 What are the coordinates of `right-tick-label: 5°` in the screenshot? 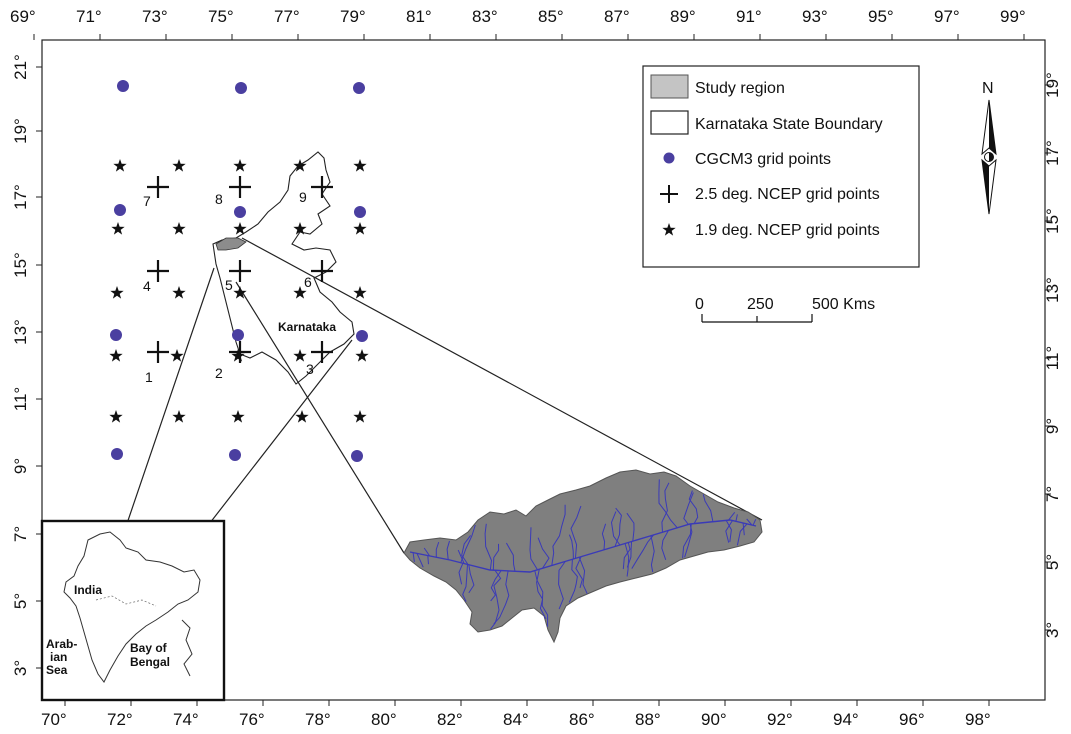 It's located at (1052, 562).